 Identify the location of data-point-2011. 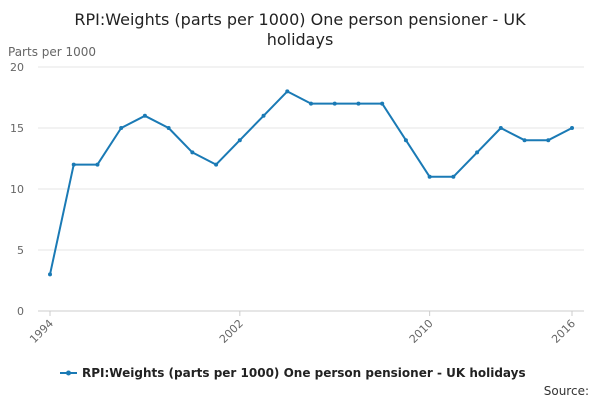
(453, 176).